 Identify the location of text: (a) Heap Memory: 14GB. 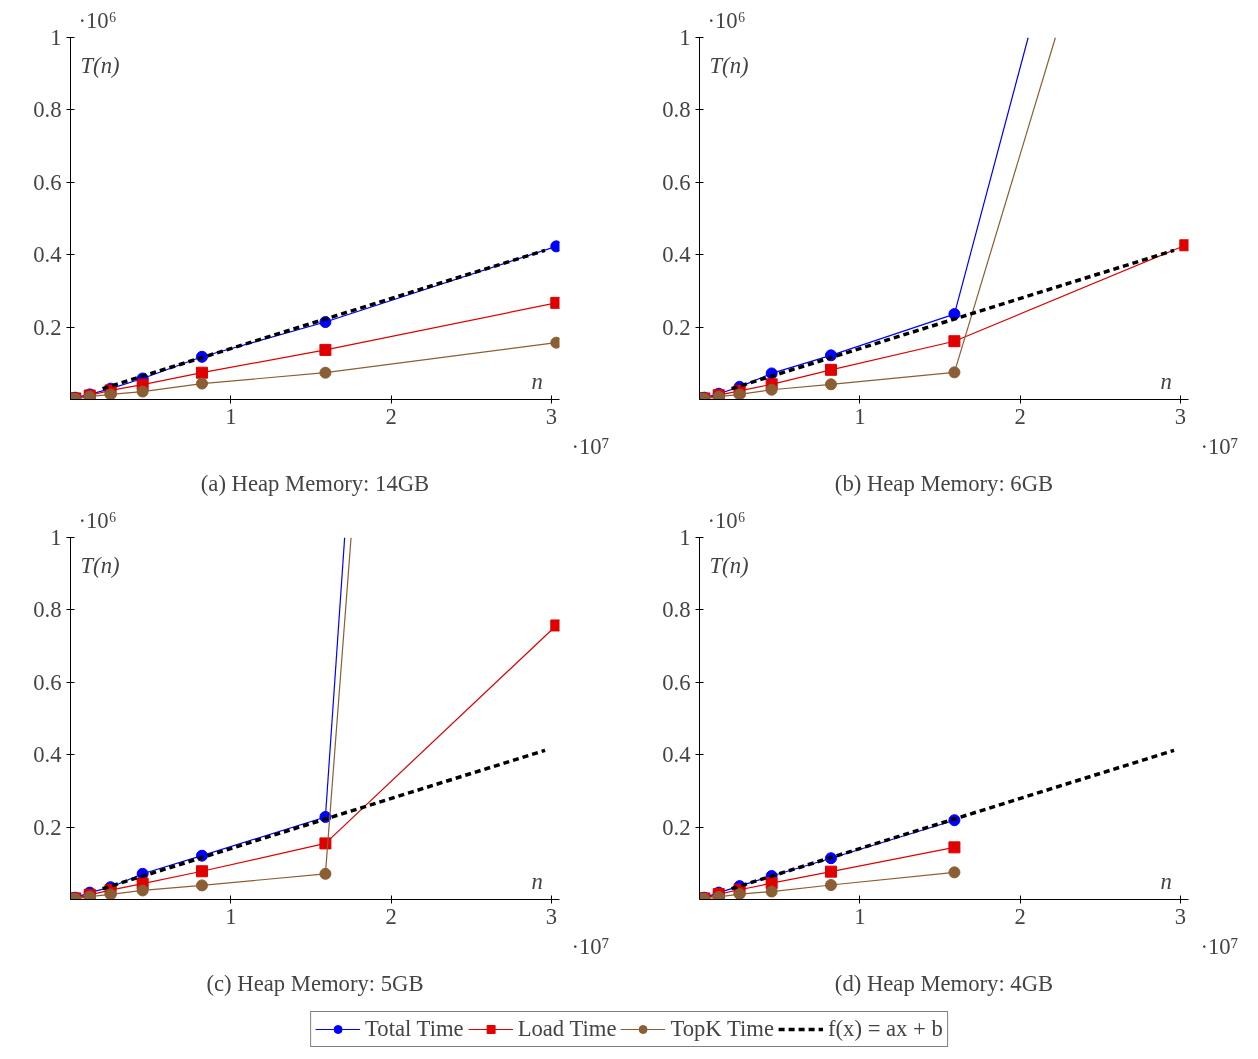
(315, 483).